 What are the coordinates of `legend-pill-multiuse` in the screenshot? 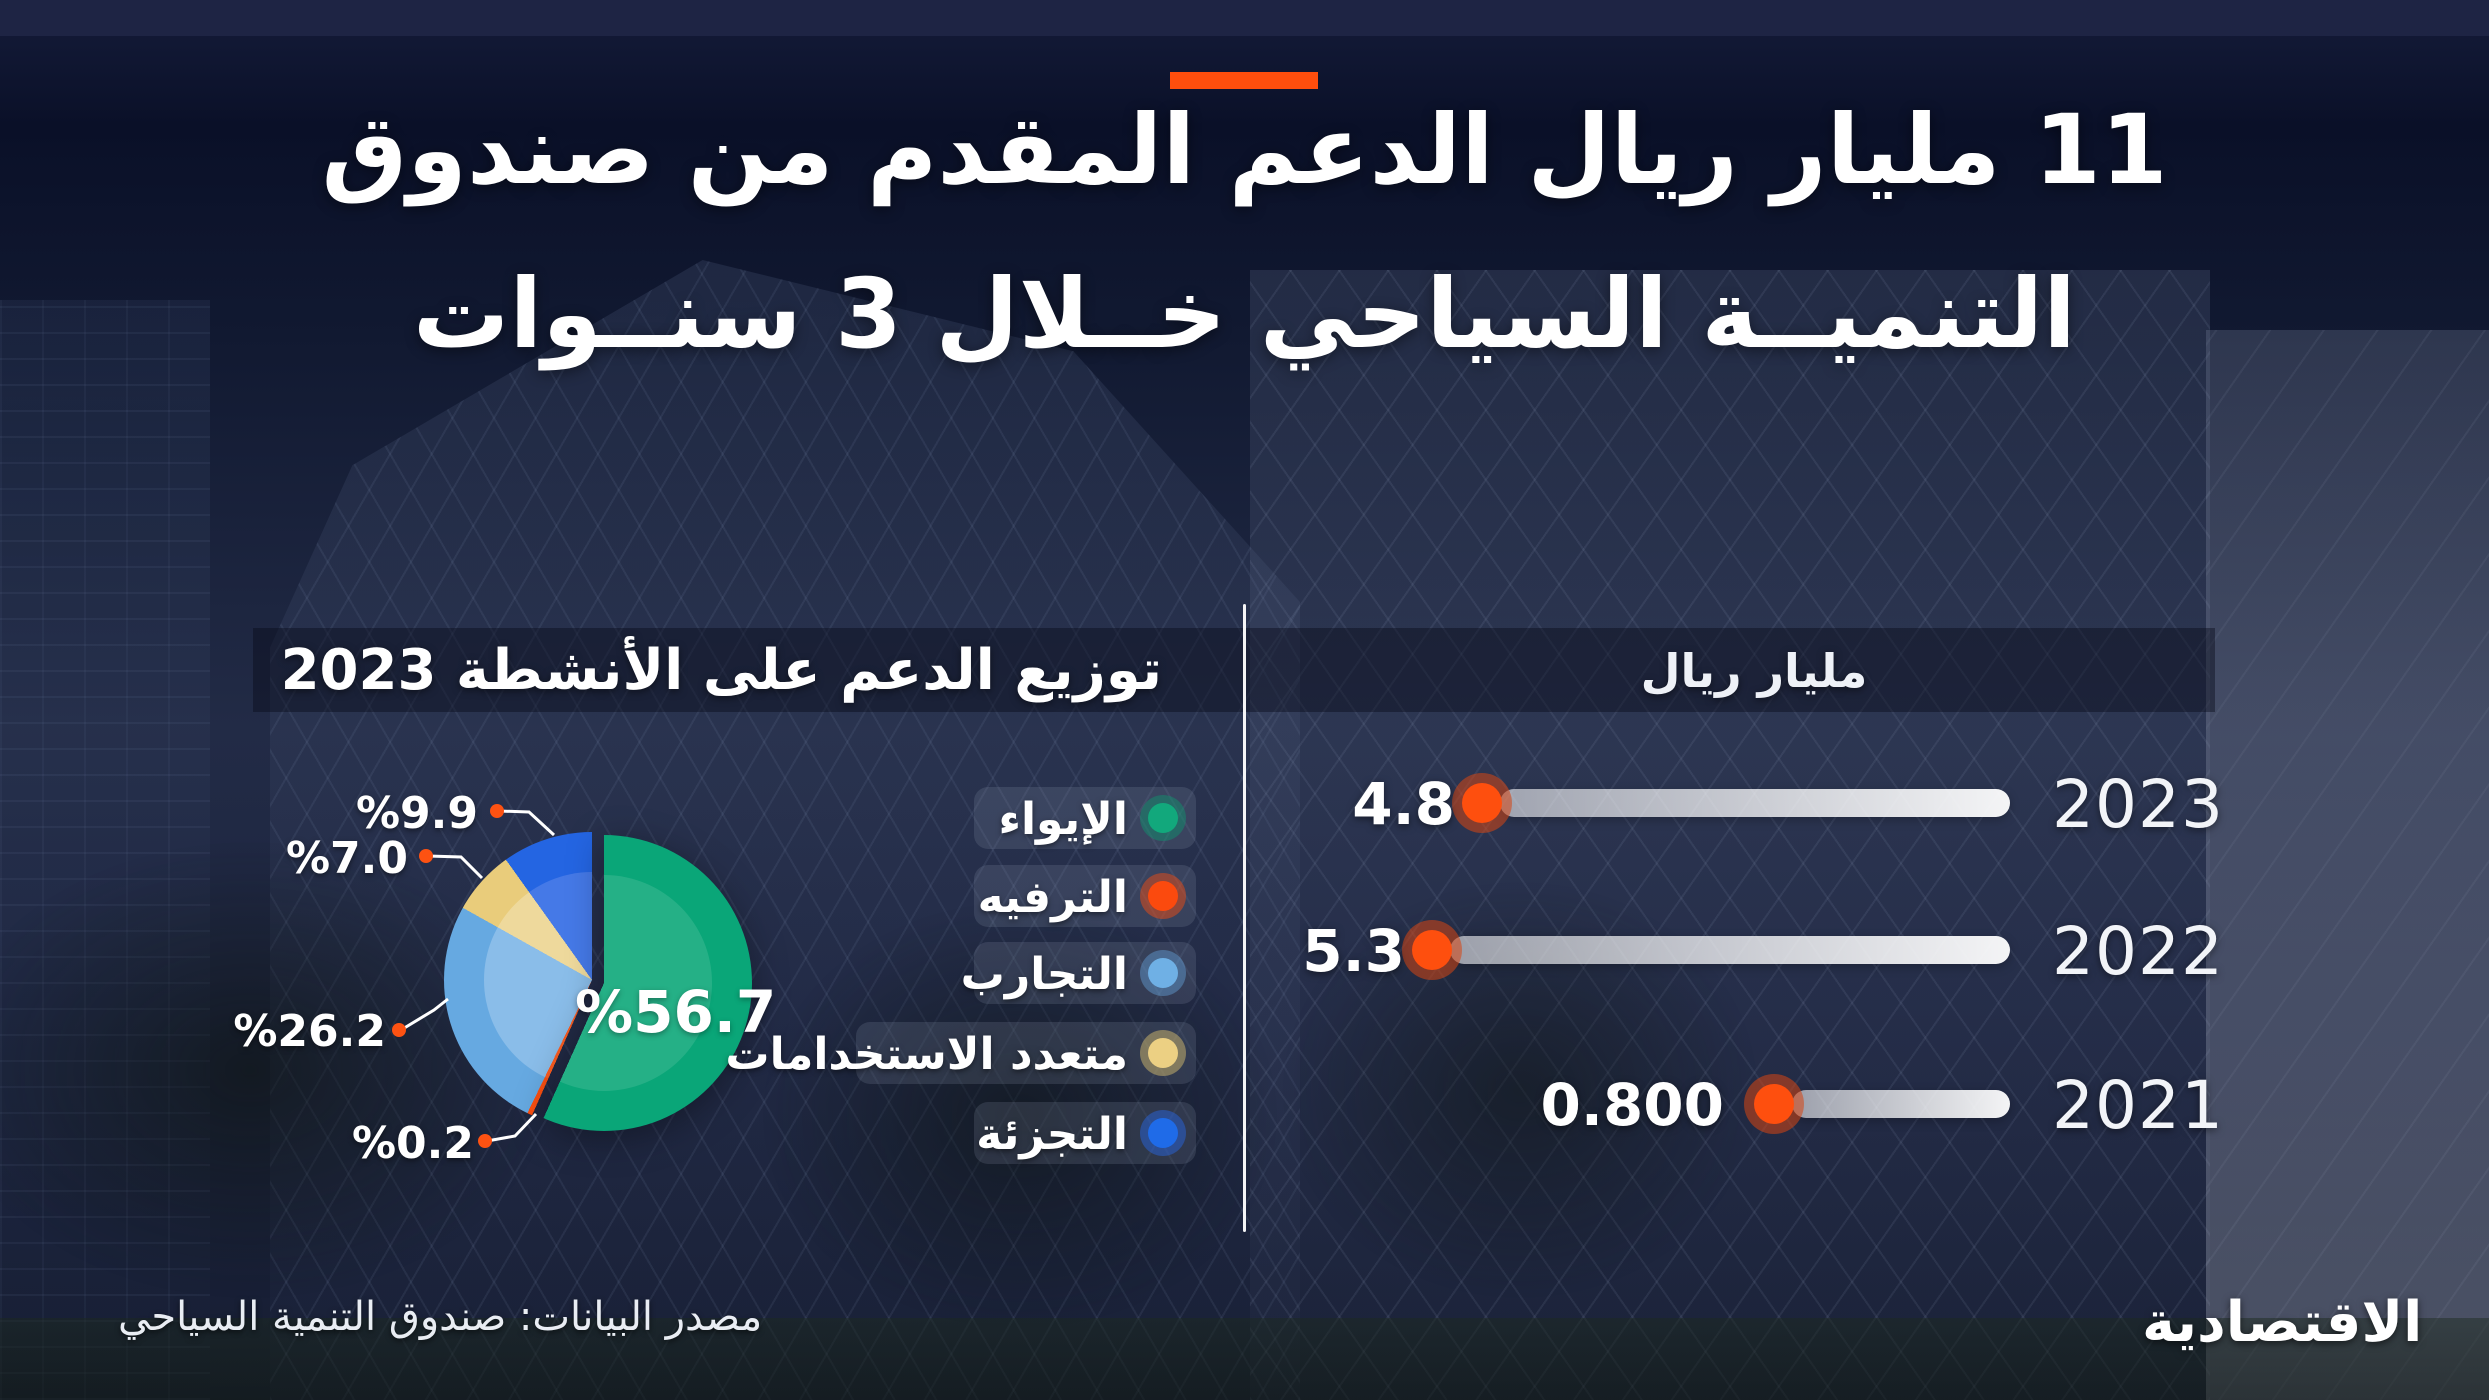 It's located at (1026, 1053).